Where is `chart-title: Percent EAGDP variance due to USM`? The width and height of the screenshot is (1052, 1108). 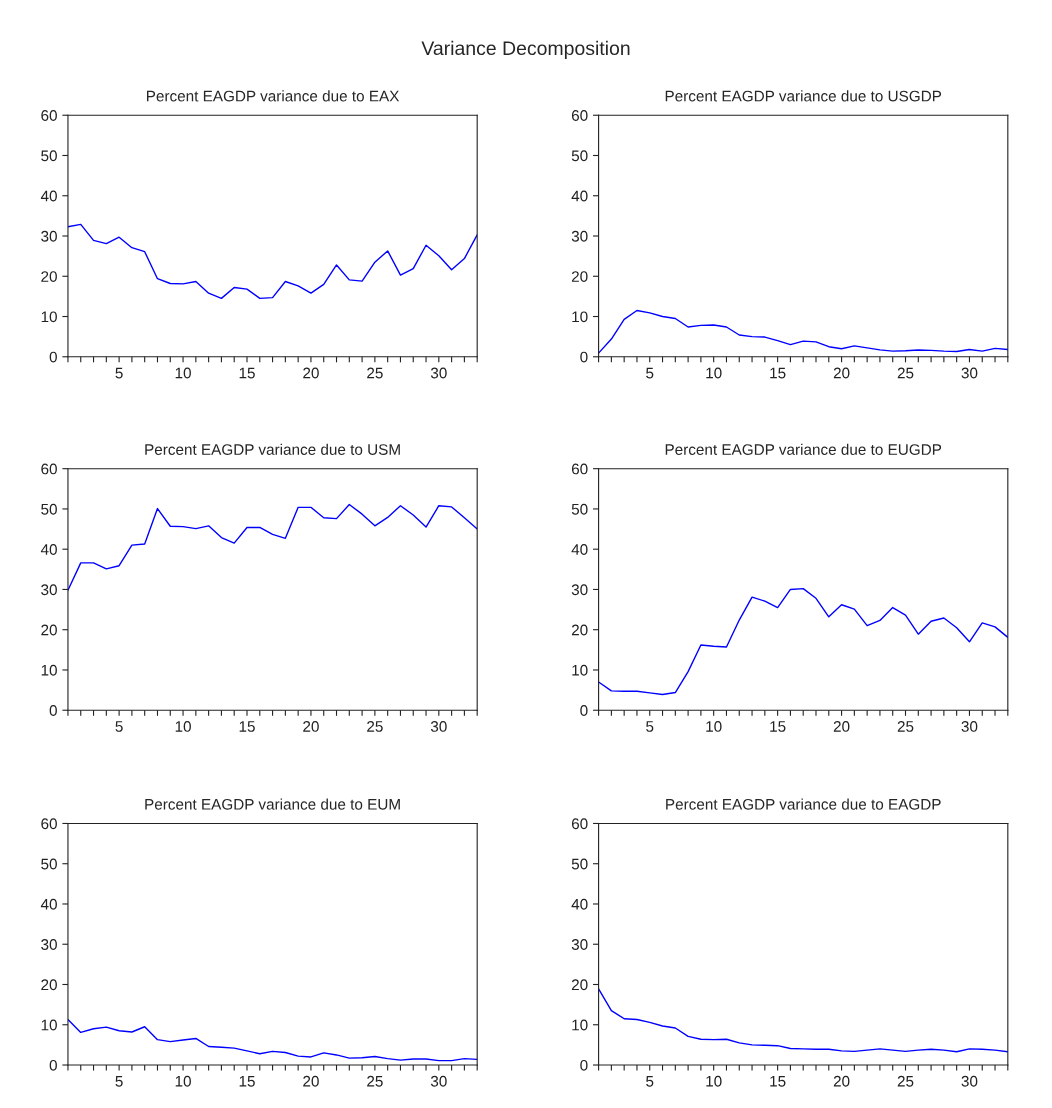 chart-title: Percent EAGDP variance due to USM is located at coordinates (272, 449).